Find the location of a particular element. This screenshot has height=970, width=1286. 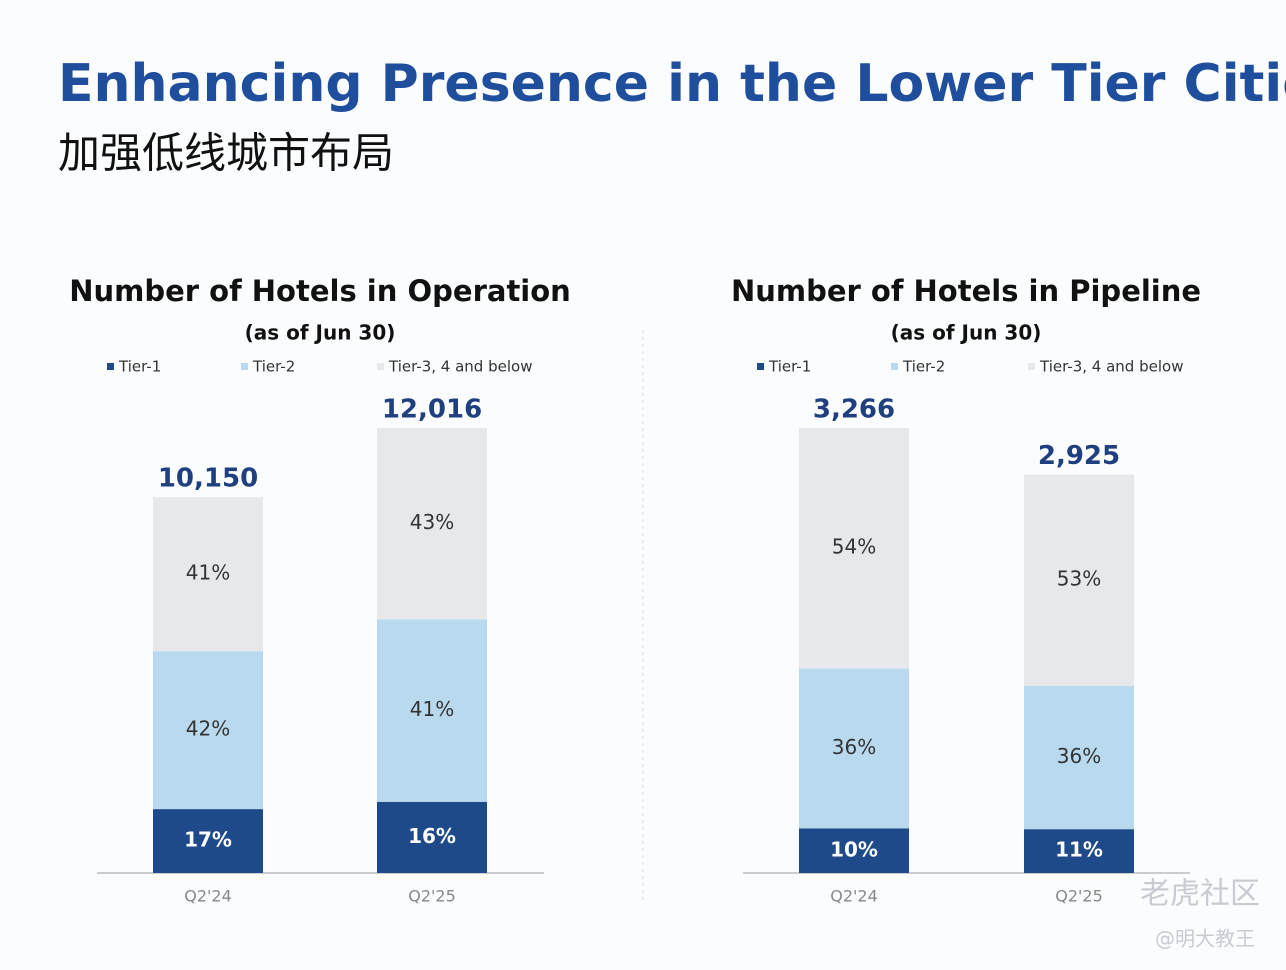

segment-label: 17% is located at coordinates (208, 840).